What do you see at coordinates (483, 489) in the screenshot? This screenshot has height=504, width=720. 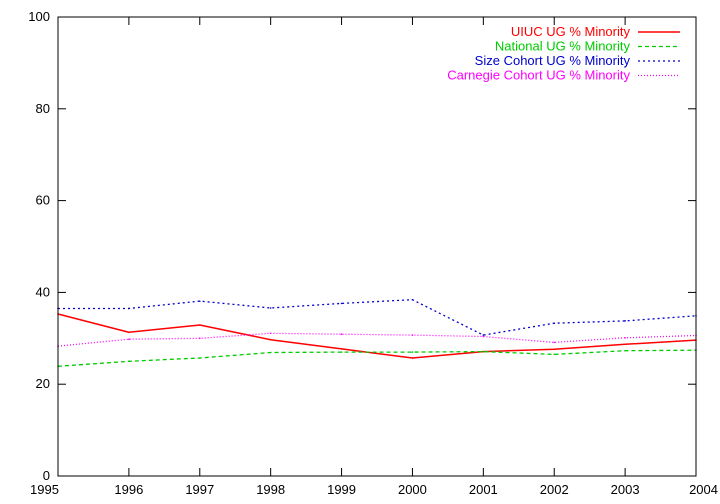 I see `x-tick-label: 2001` at bounding box center [483, 489].